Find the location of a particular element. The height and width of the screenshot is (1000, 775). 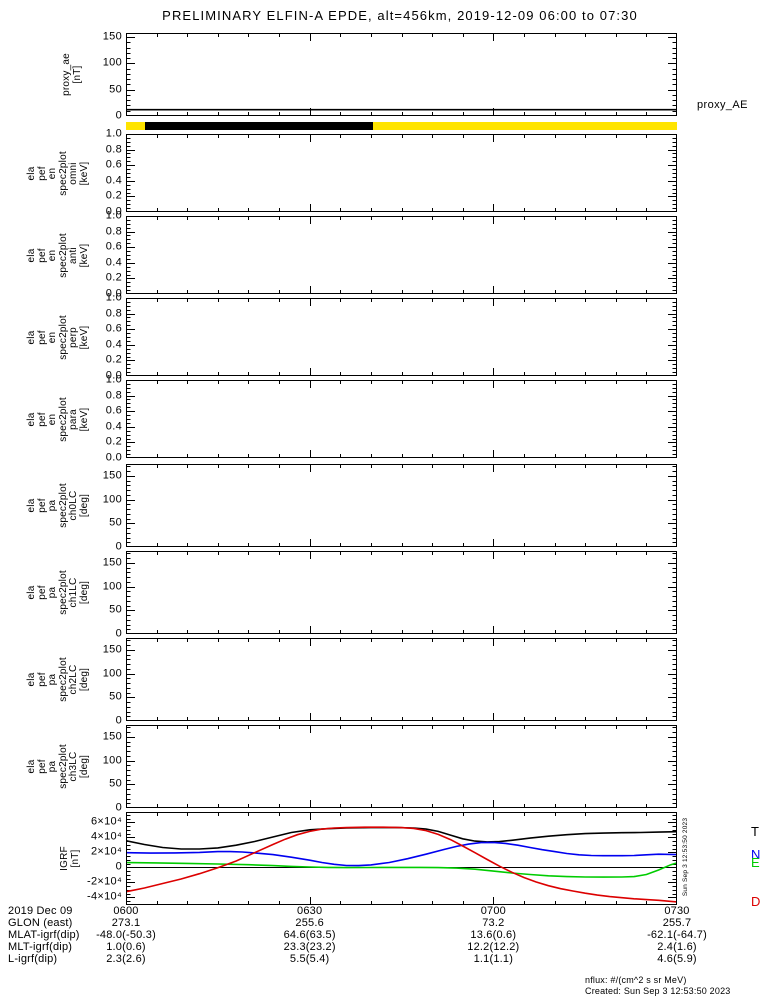

legend-item-T: T is located at coordinates (755, 831).